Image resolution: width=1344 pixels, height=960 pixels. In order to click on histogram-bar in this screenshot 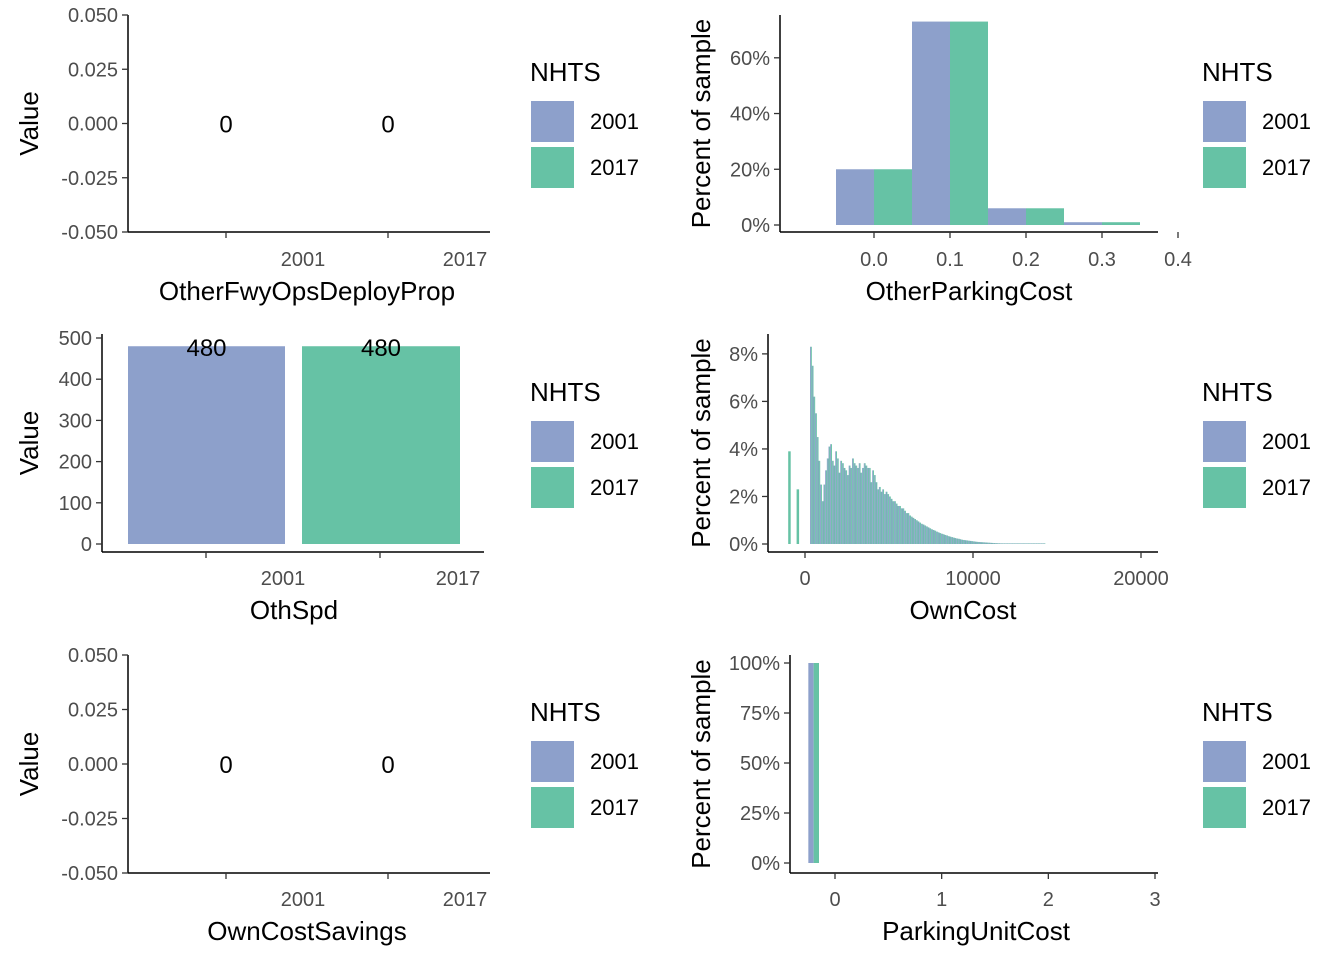, I will do `click(798, 516)`.